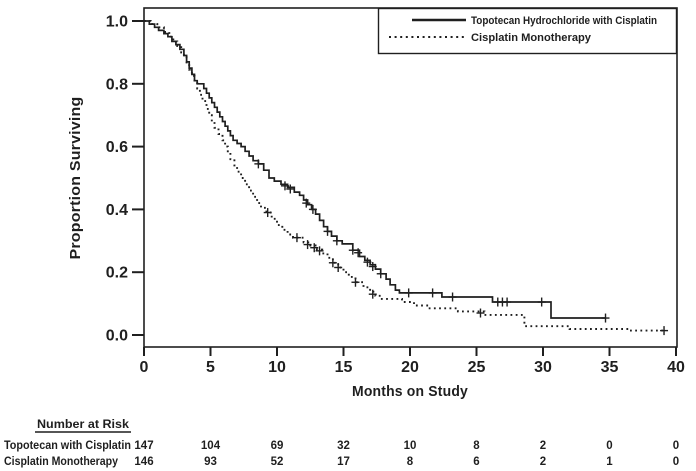 The height and width of the screenshot is (471, 696). What do you see at coordinates (344, 367) in the screenshot?
I see `x-tick-label: 15` at bounding box center [344, 367].